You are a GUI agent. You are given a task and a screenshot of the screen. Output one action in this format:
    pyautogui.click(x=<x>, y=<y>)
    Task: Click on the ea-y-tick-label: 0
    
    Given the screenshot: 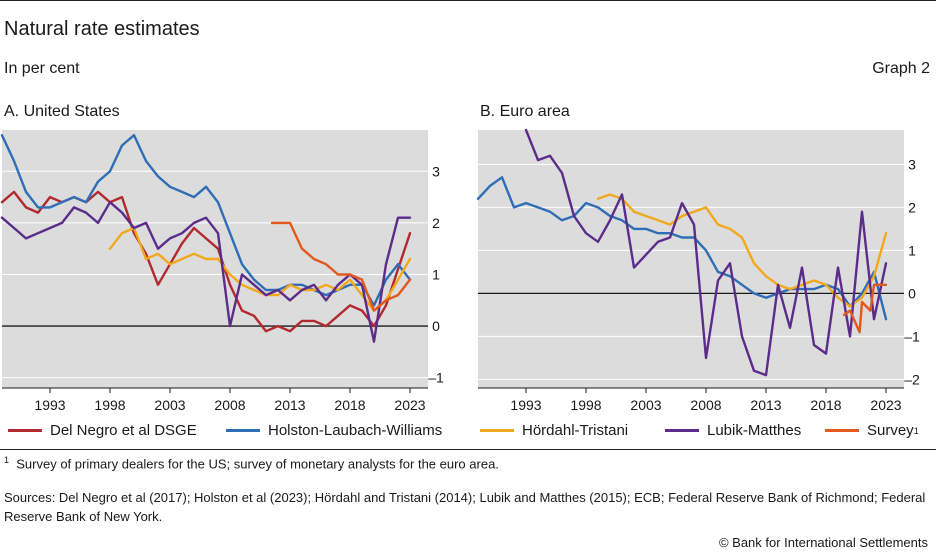 What is the action you would take?
    pyautogui.click(x=912, y=293)
    